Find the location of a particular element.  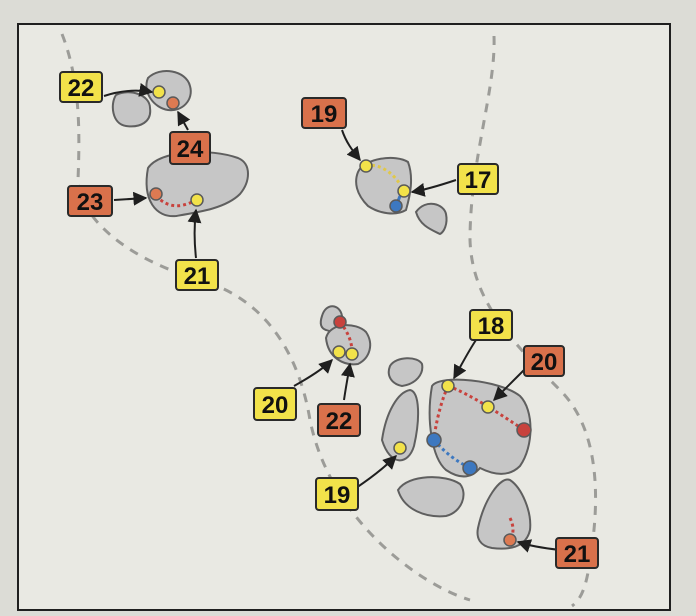

label-18-yellow: 18 is located at coordinates (491, 325).